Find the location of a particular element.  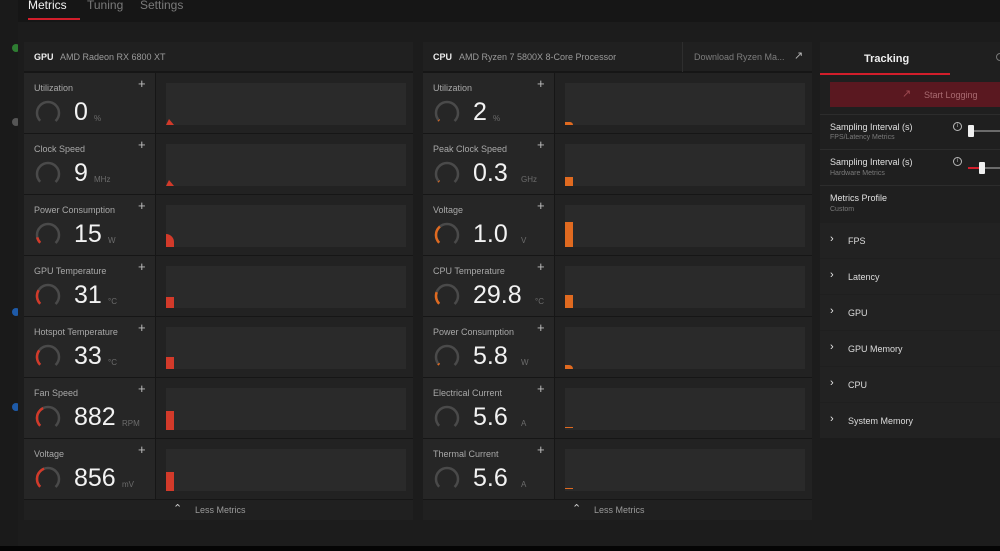

gpu-panel-header: GPU AMD Radeon RX 6800 XT is located at coordinates (218, 57).